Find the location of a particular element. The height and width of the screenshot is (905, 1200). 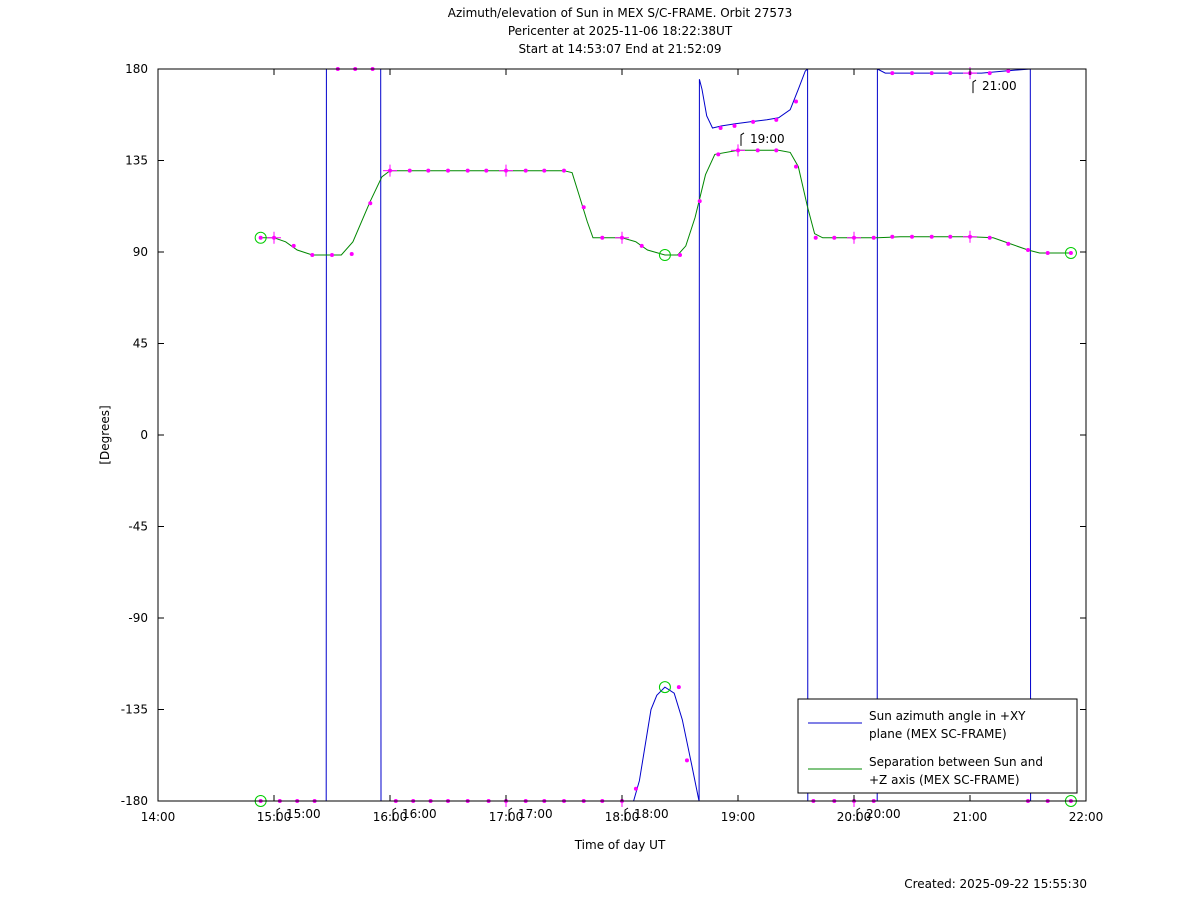

chart-title-line: Pericenter at 2025-11-06 18:22:38UT is located at coordinates (620, 31).